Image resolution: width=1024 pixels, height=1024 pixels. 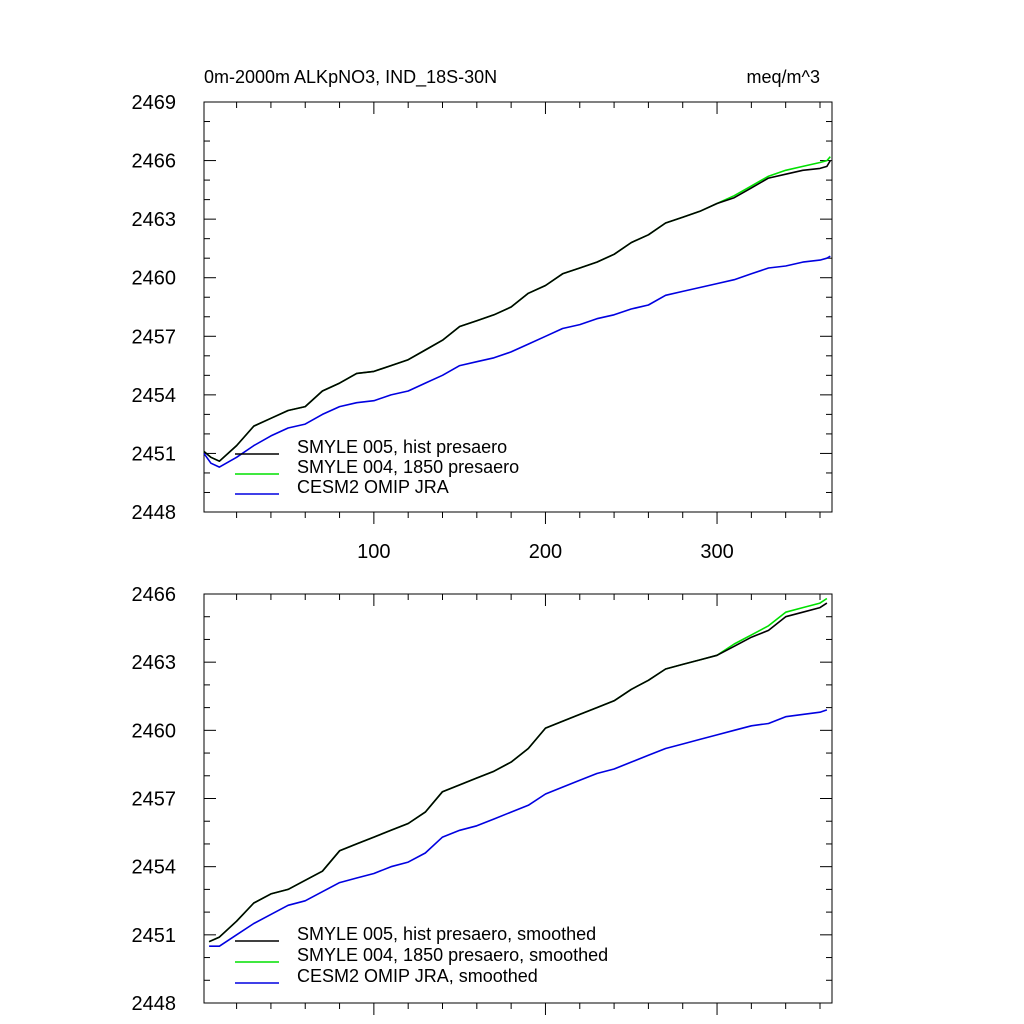 What do you see at coordinates (350, 77) in the screenshot?
I see `chart-title: 0m-2000m ALKpNO3, IND_18S-30N` at bounding box center [350, 77].